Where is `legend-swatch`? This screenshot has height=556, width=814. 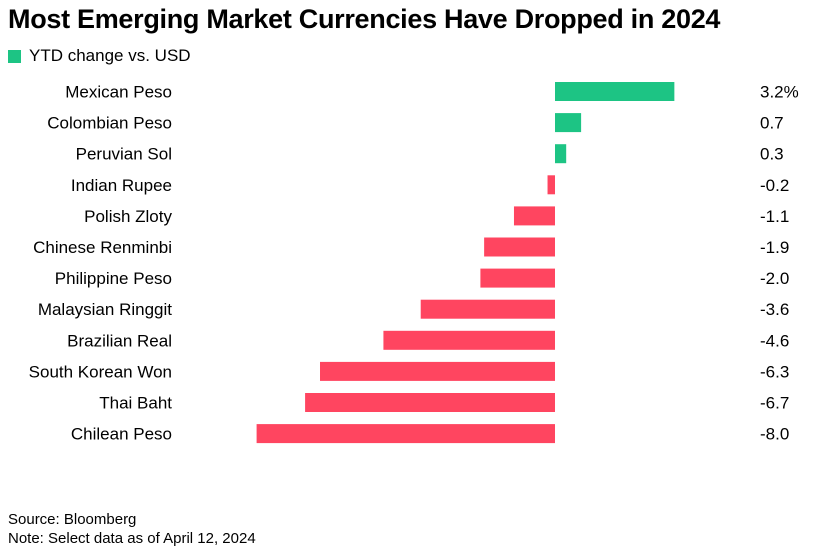 legend-swatch is located at coordinates (14, 56).